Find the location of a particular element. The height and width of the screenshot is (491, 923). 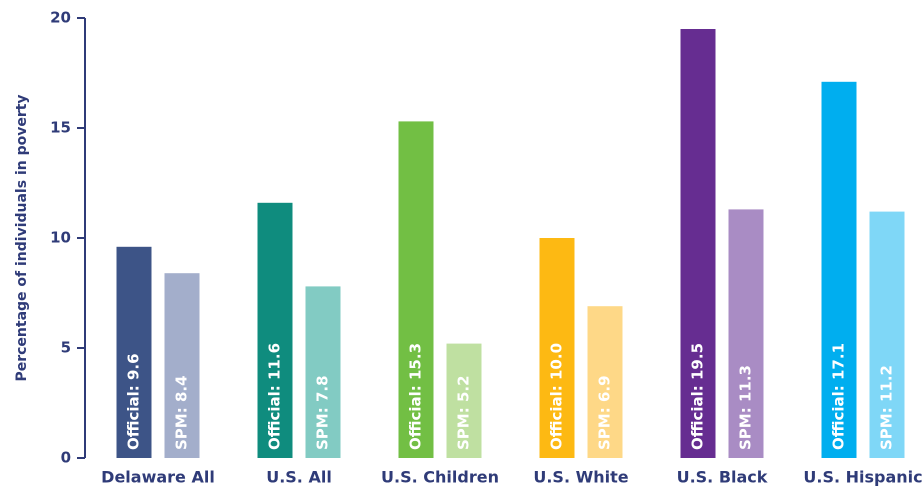

value-label: Official: 19.5 is located at coordinates (698, 396).